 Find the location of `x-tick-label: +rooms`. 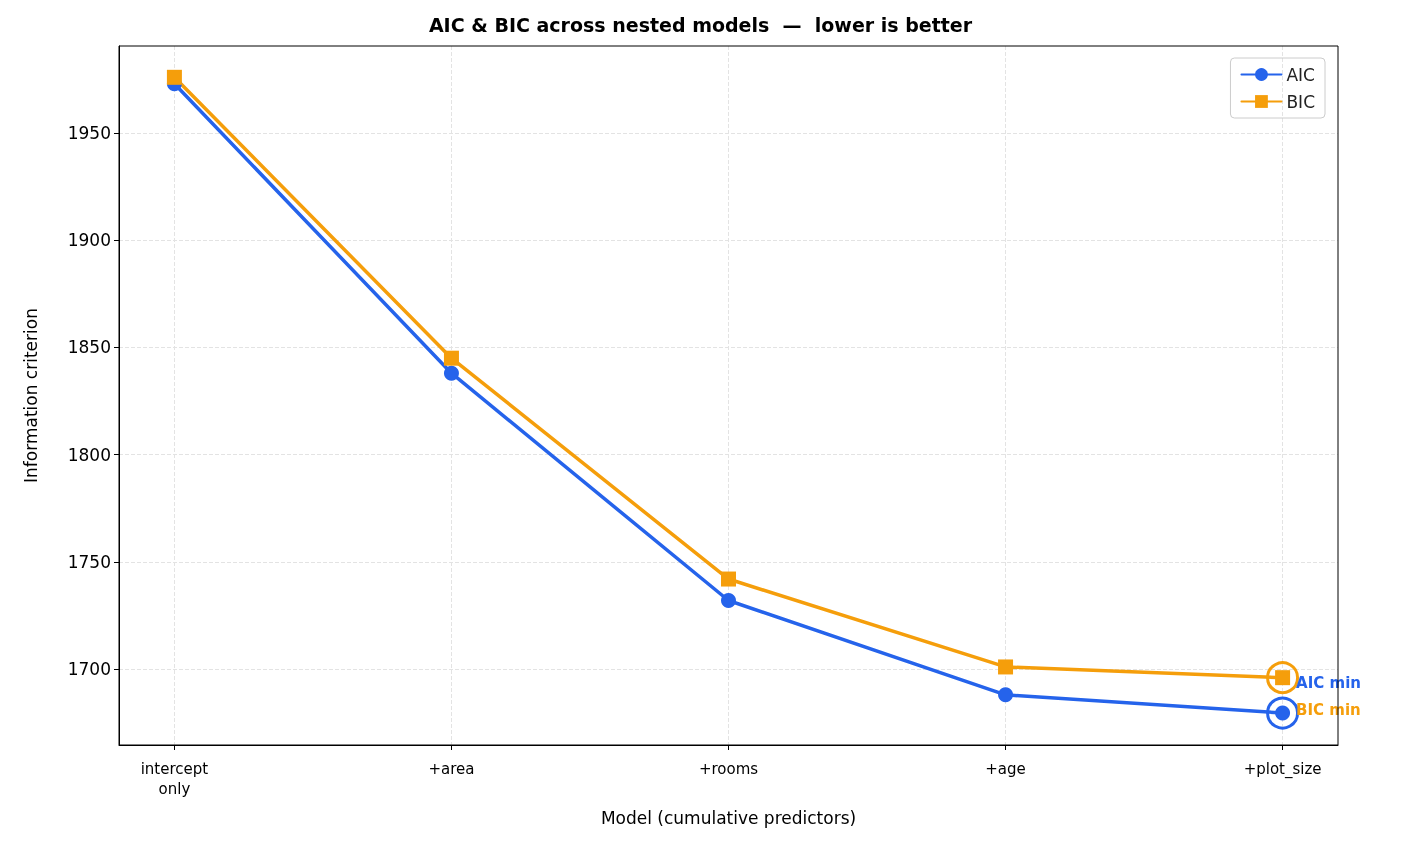

x-tick-label: +rooms is located at coordinates (728, 769).